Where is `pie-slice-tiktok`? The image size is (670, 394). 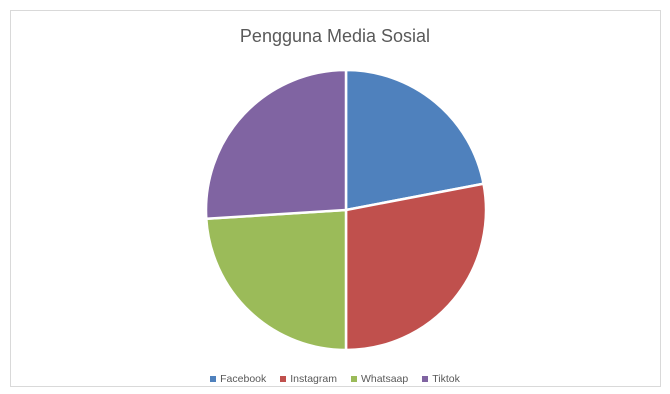
pie-slice-tiktok is located at coordinates (276, 144).